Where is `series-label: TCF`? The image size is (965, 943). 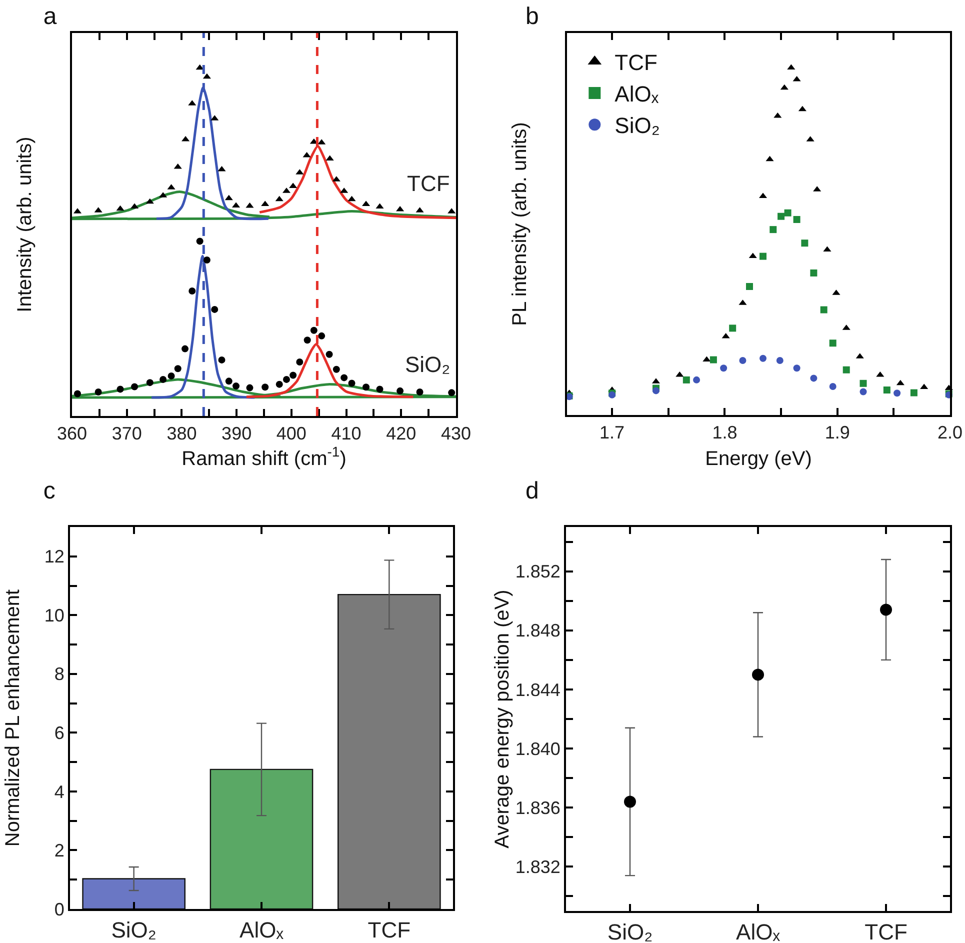 series-label: TCF is located at coordinates (428, 183).